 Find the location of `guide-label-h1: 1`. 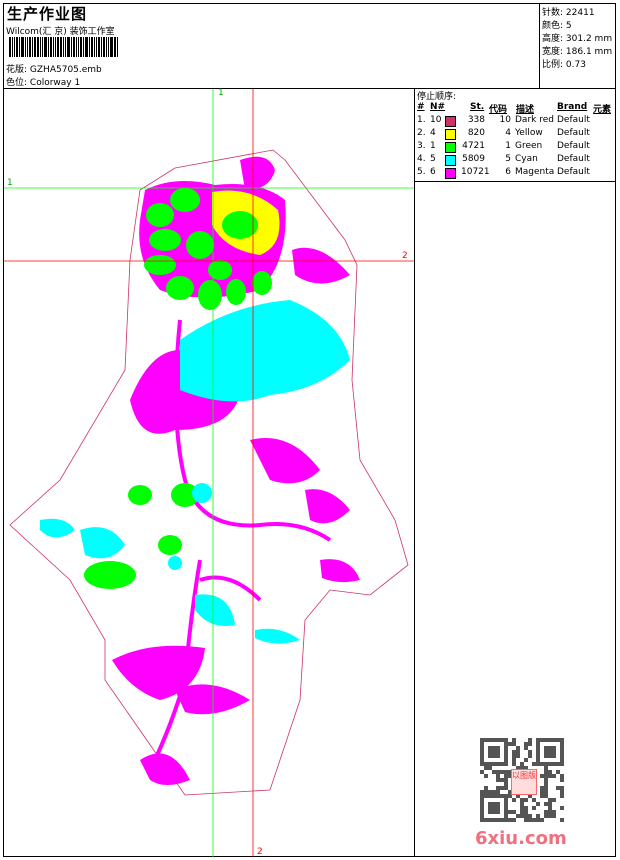

guide-label-h1: 1 is located at coordinates (10, 183).